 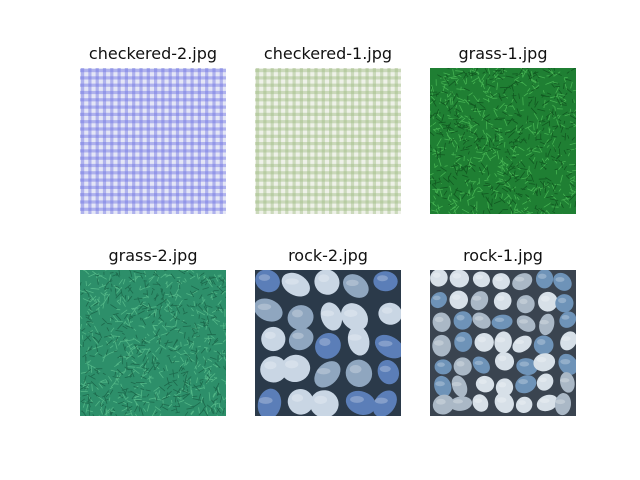 What do you see at coordinates (503, 255) in the screenshot?
I see `image-title: rock-1.jpg` at bounding box center [503, 255].